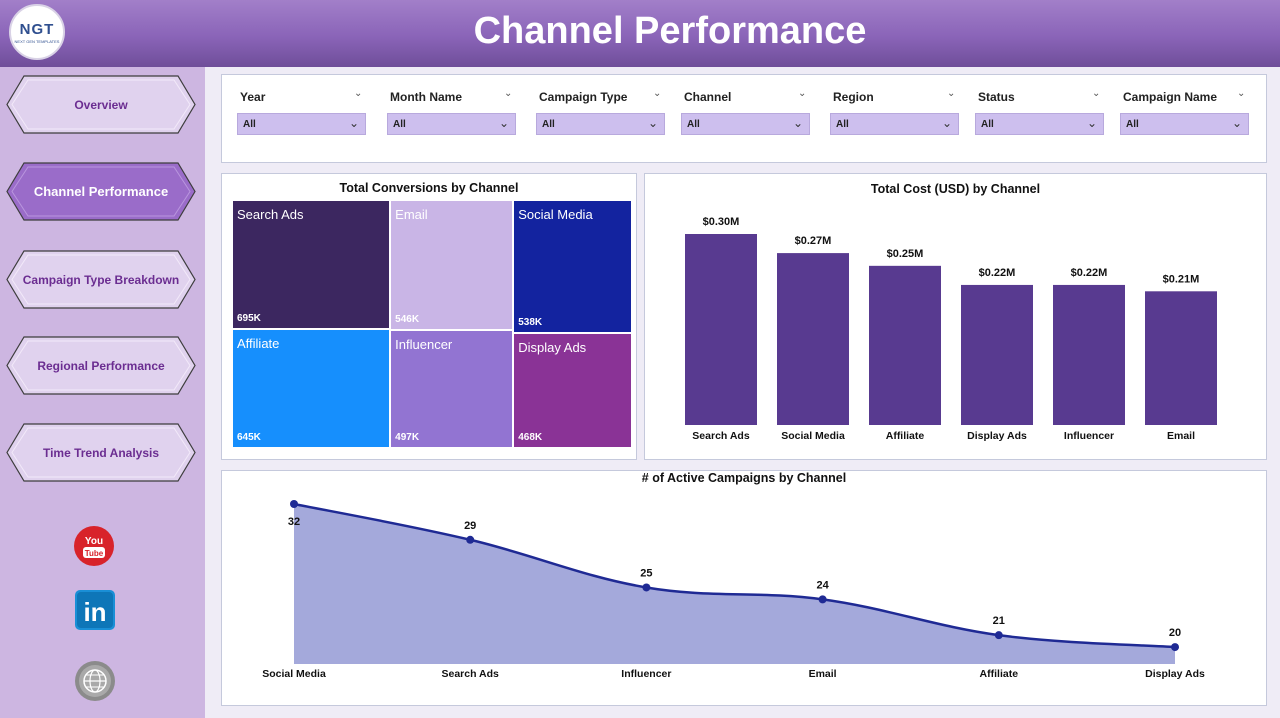  I want to click on bar-category-label: Affiliate, so click(905, 436).